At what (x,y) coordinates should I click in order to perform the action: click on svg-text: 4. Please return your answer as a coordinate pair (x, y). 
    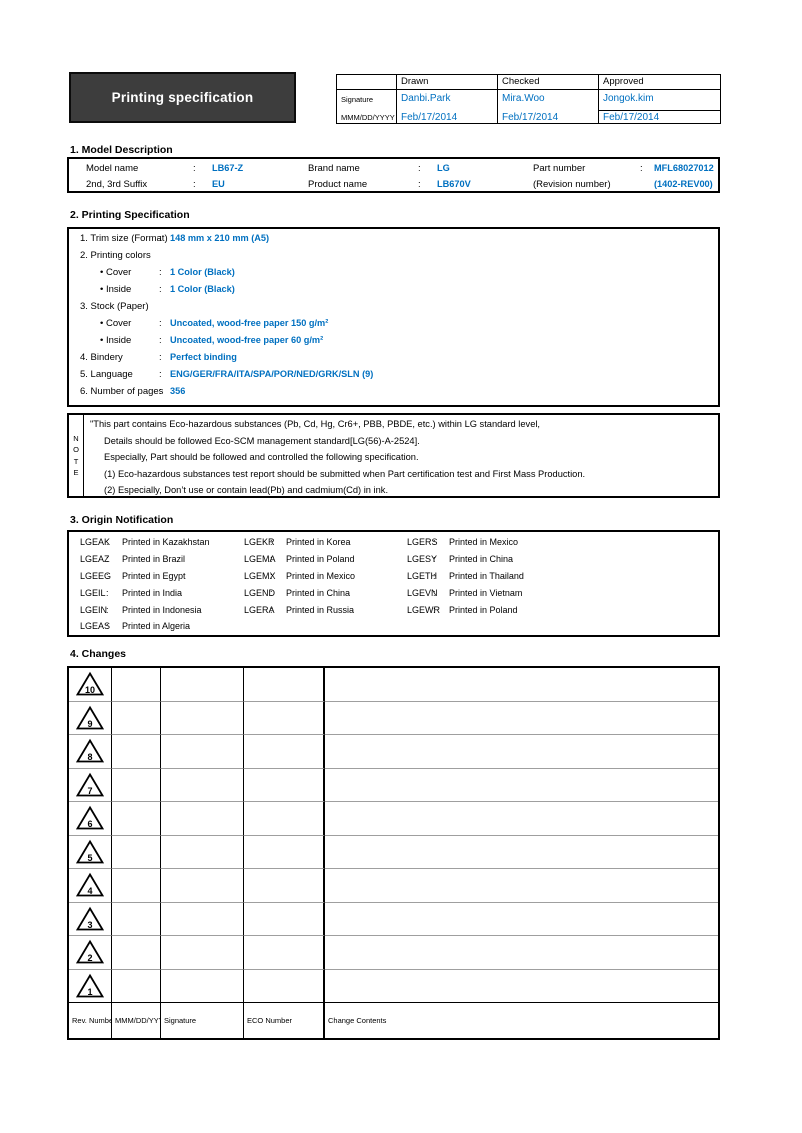
    Looking at the image, I should click on (89, 891).